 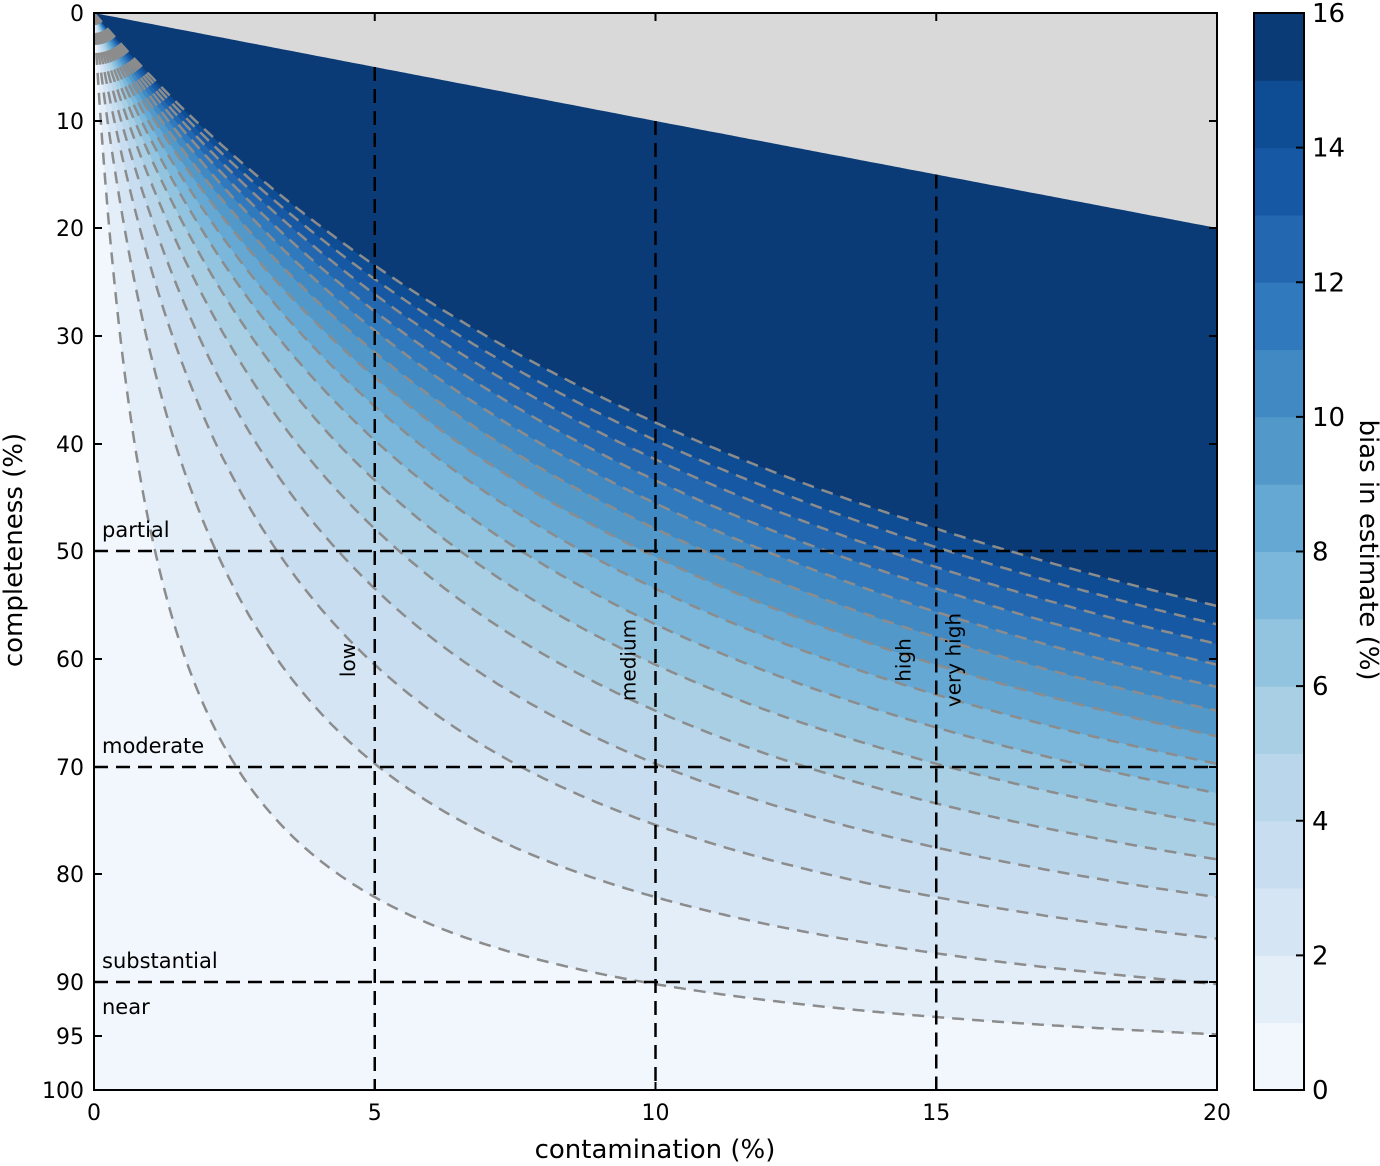 What do you see at coordinates (375, 1113) in the screenshot?
I see `x-tick-label: 5` at bounding box center [375, 1113].